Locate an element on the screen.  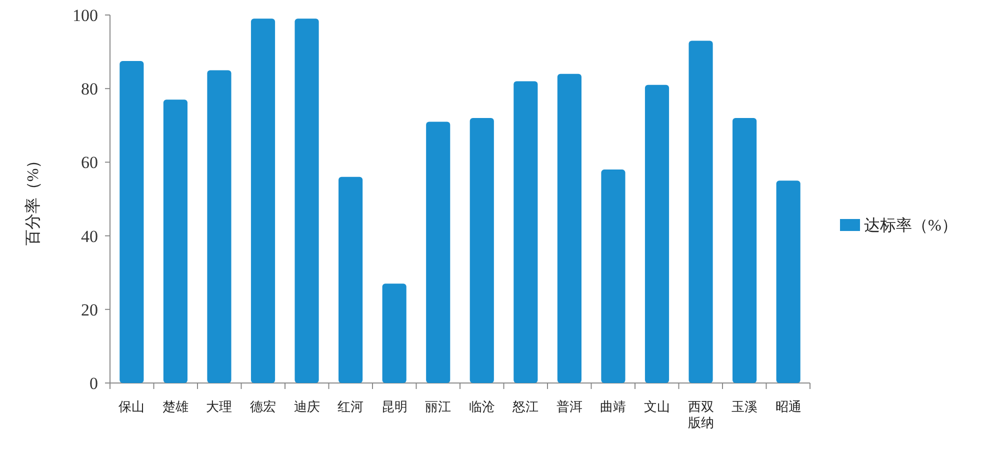
x-tick-label: 迪庆 is located at coordinates (307, 406).